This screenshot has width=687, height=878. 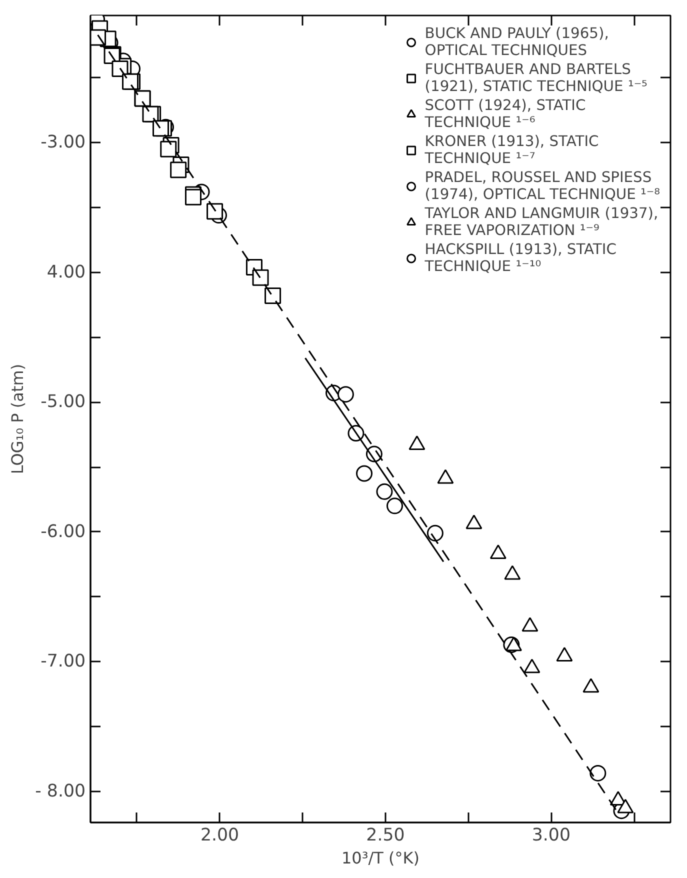 What do you see at coordinates (63, 402) in the screenshot?
I see `y-tick-label: -5.00` at bounding box center [63, 402].